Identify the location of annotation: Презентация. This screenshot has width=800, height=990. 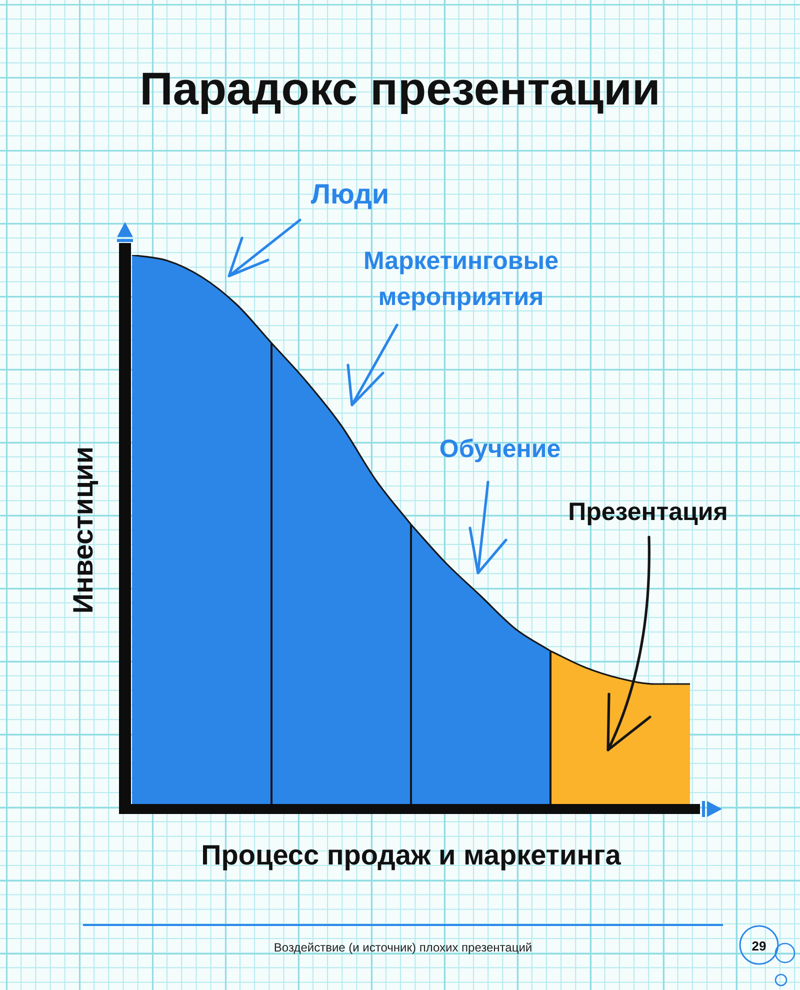
(648, 512).